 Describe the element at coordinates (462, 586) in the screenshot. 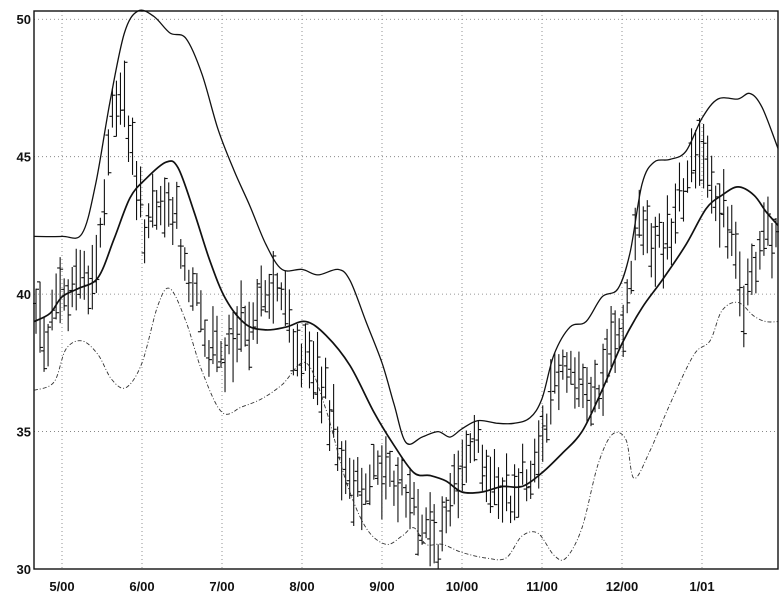

I see `x-tick-label: 10/00` at that location.